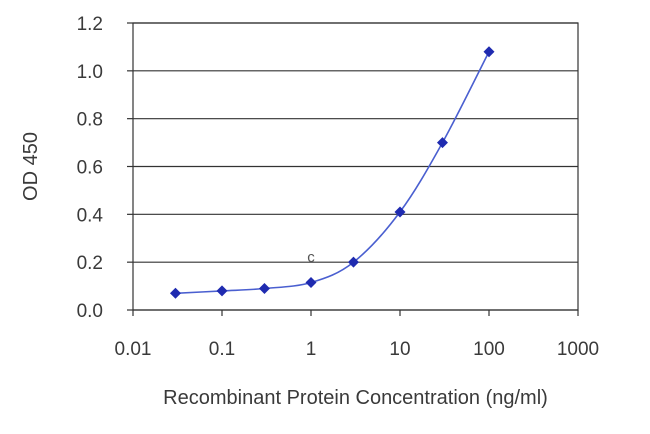 This screenshot has width=650, height=434. What do you see at coordinates (578, 349) in the screenshot?
I see `x-tick-label: 1000` at bounding box center [578, 349].